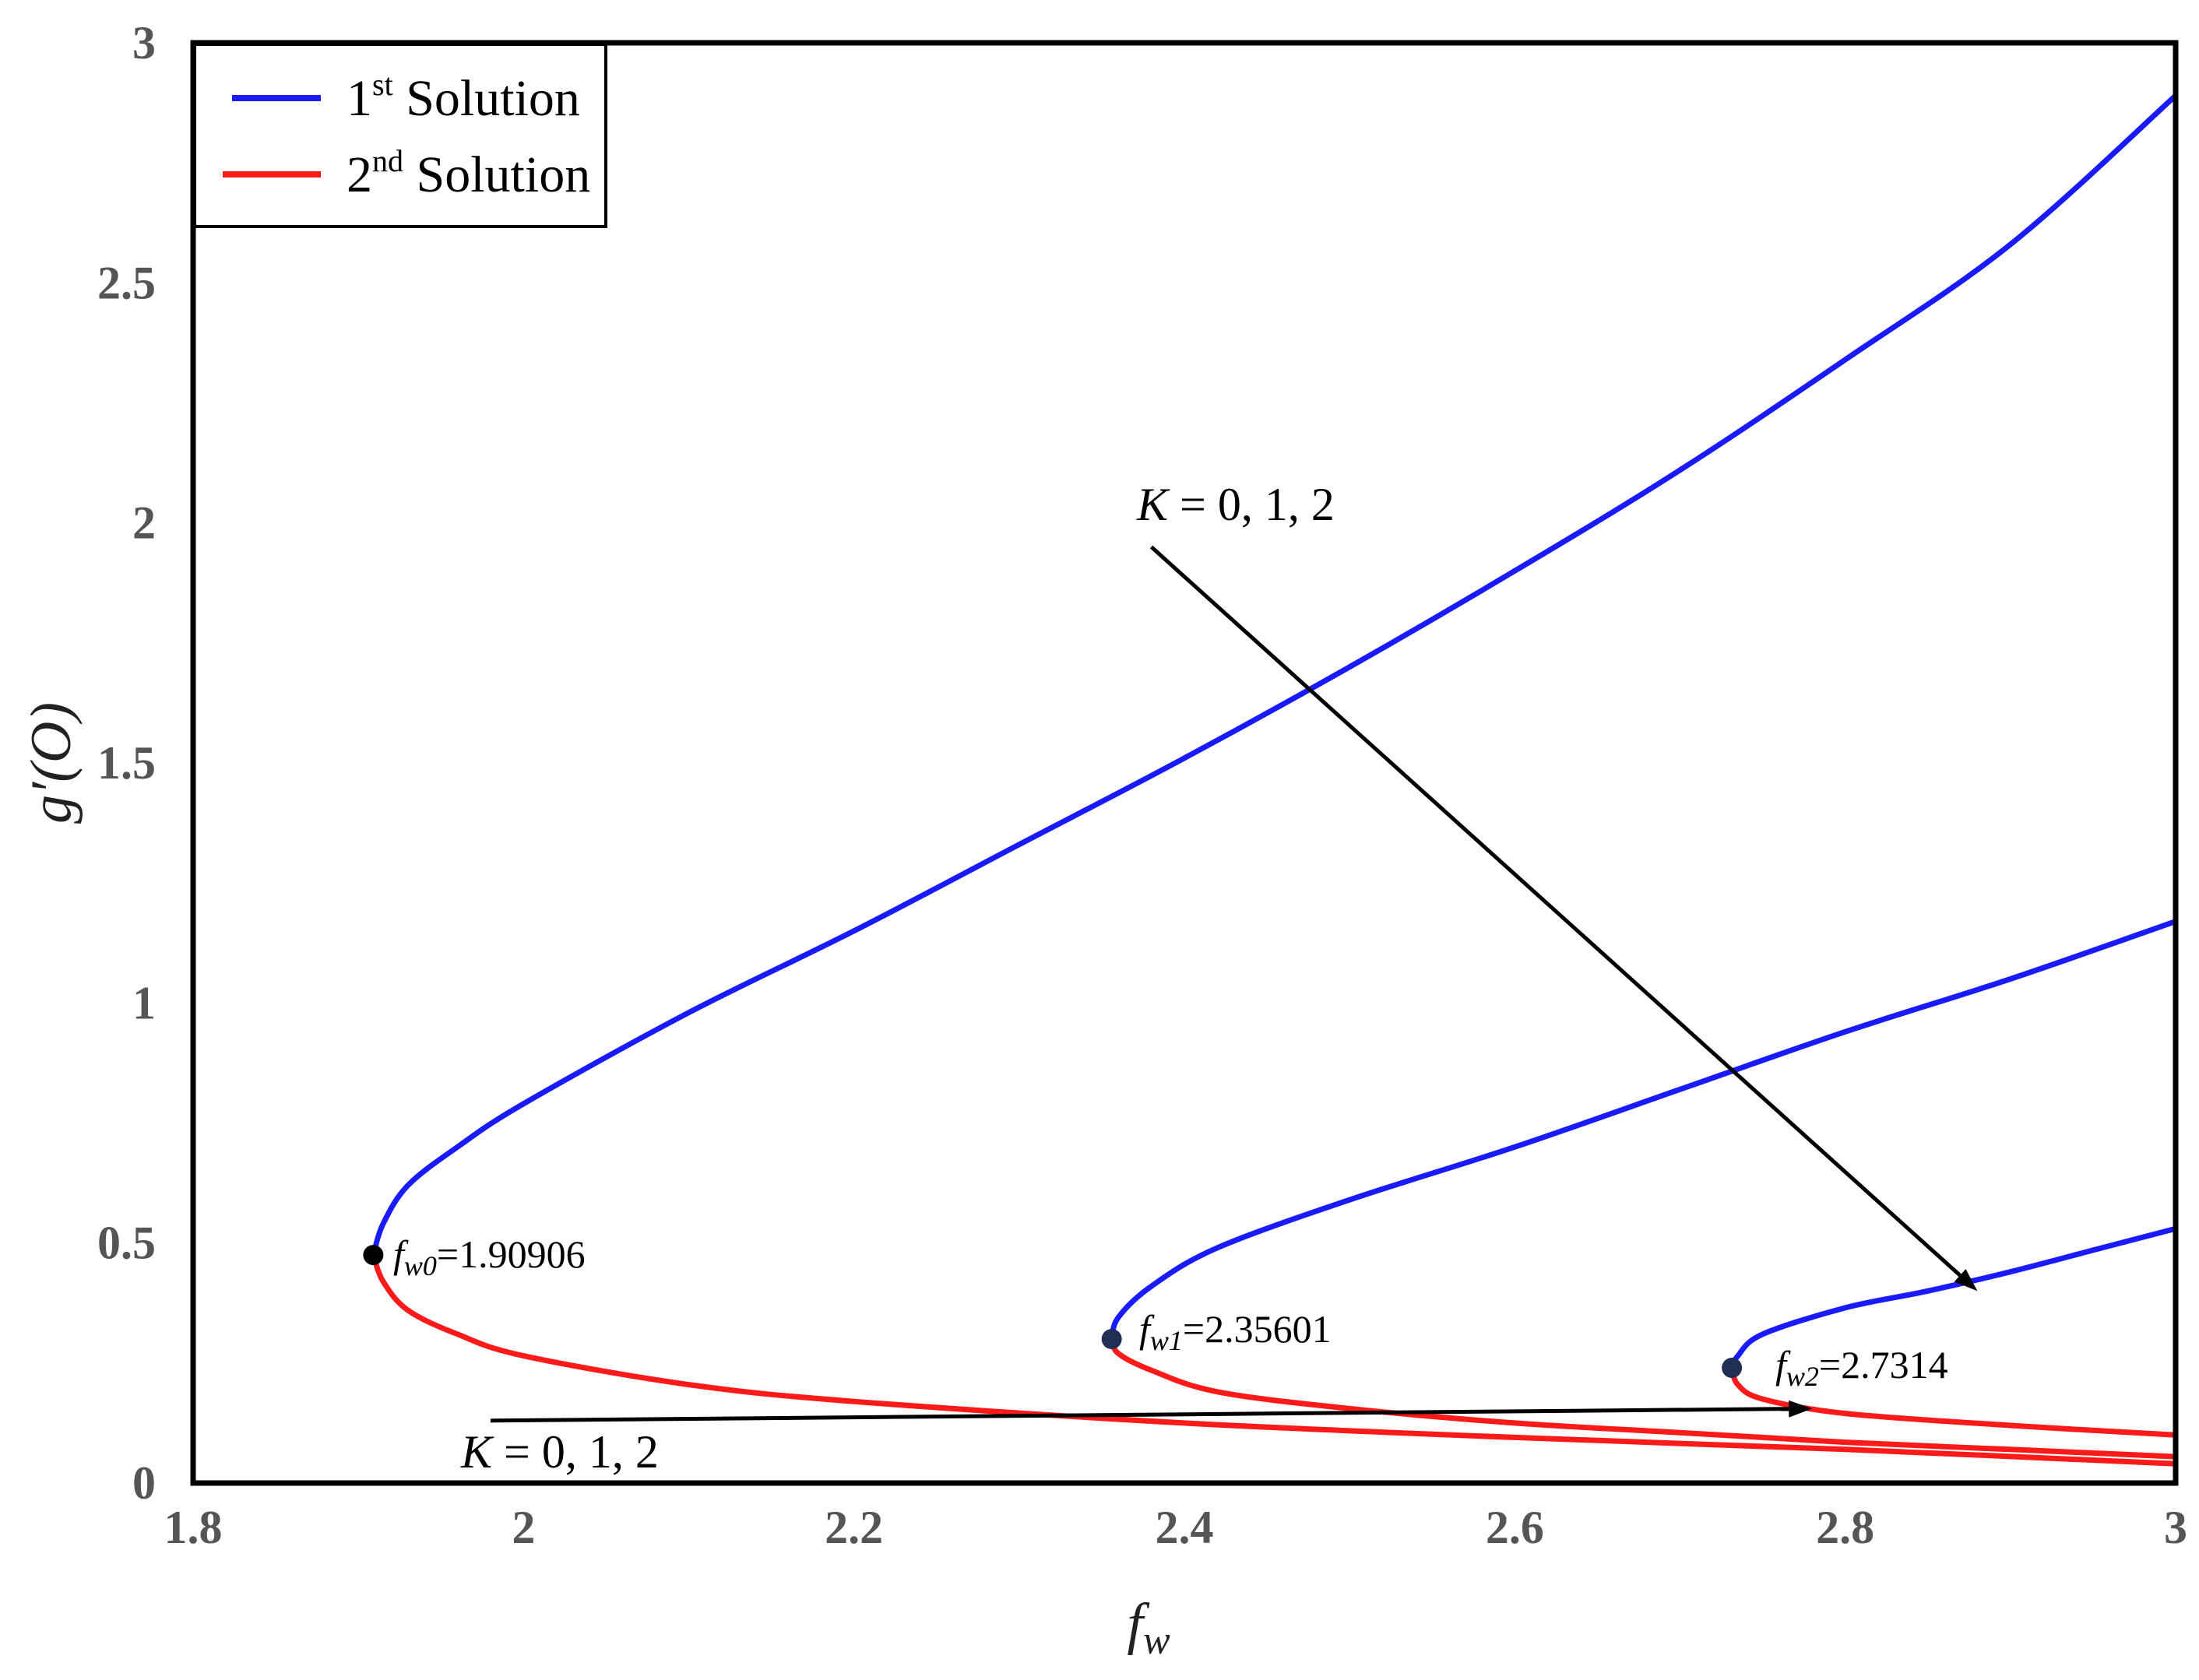 The image size is (2199, 1680). I want to click on legend: 1st Solution 2nd Solution, so click(400, 136).